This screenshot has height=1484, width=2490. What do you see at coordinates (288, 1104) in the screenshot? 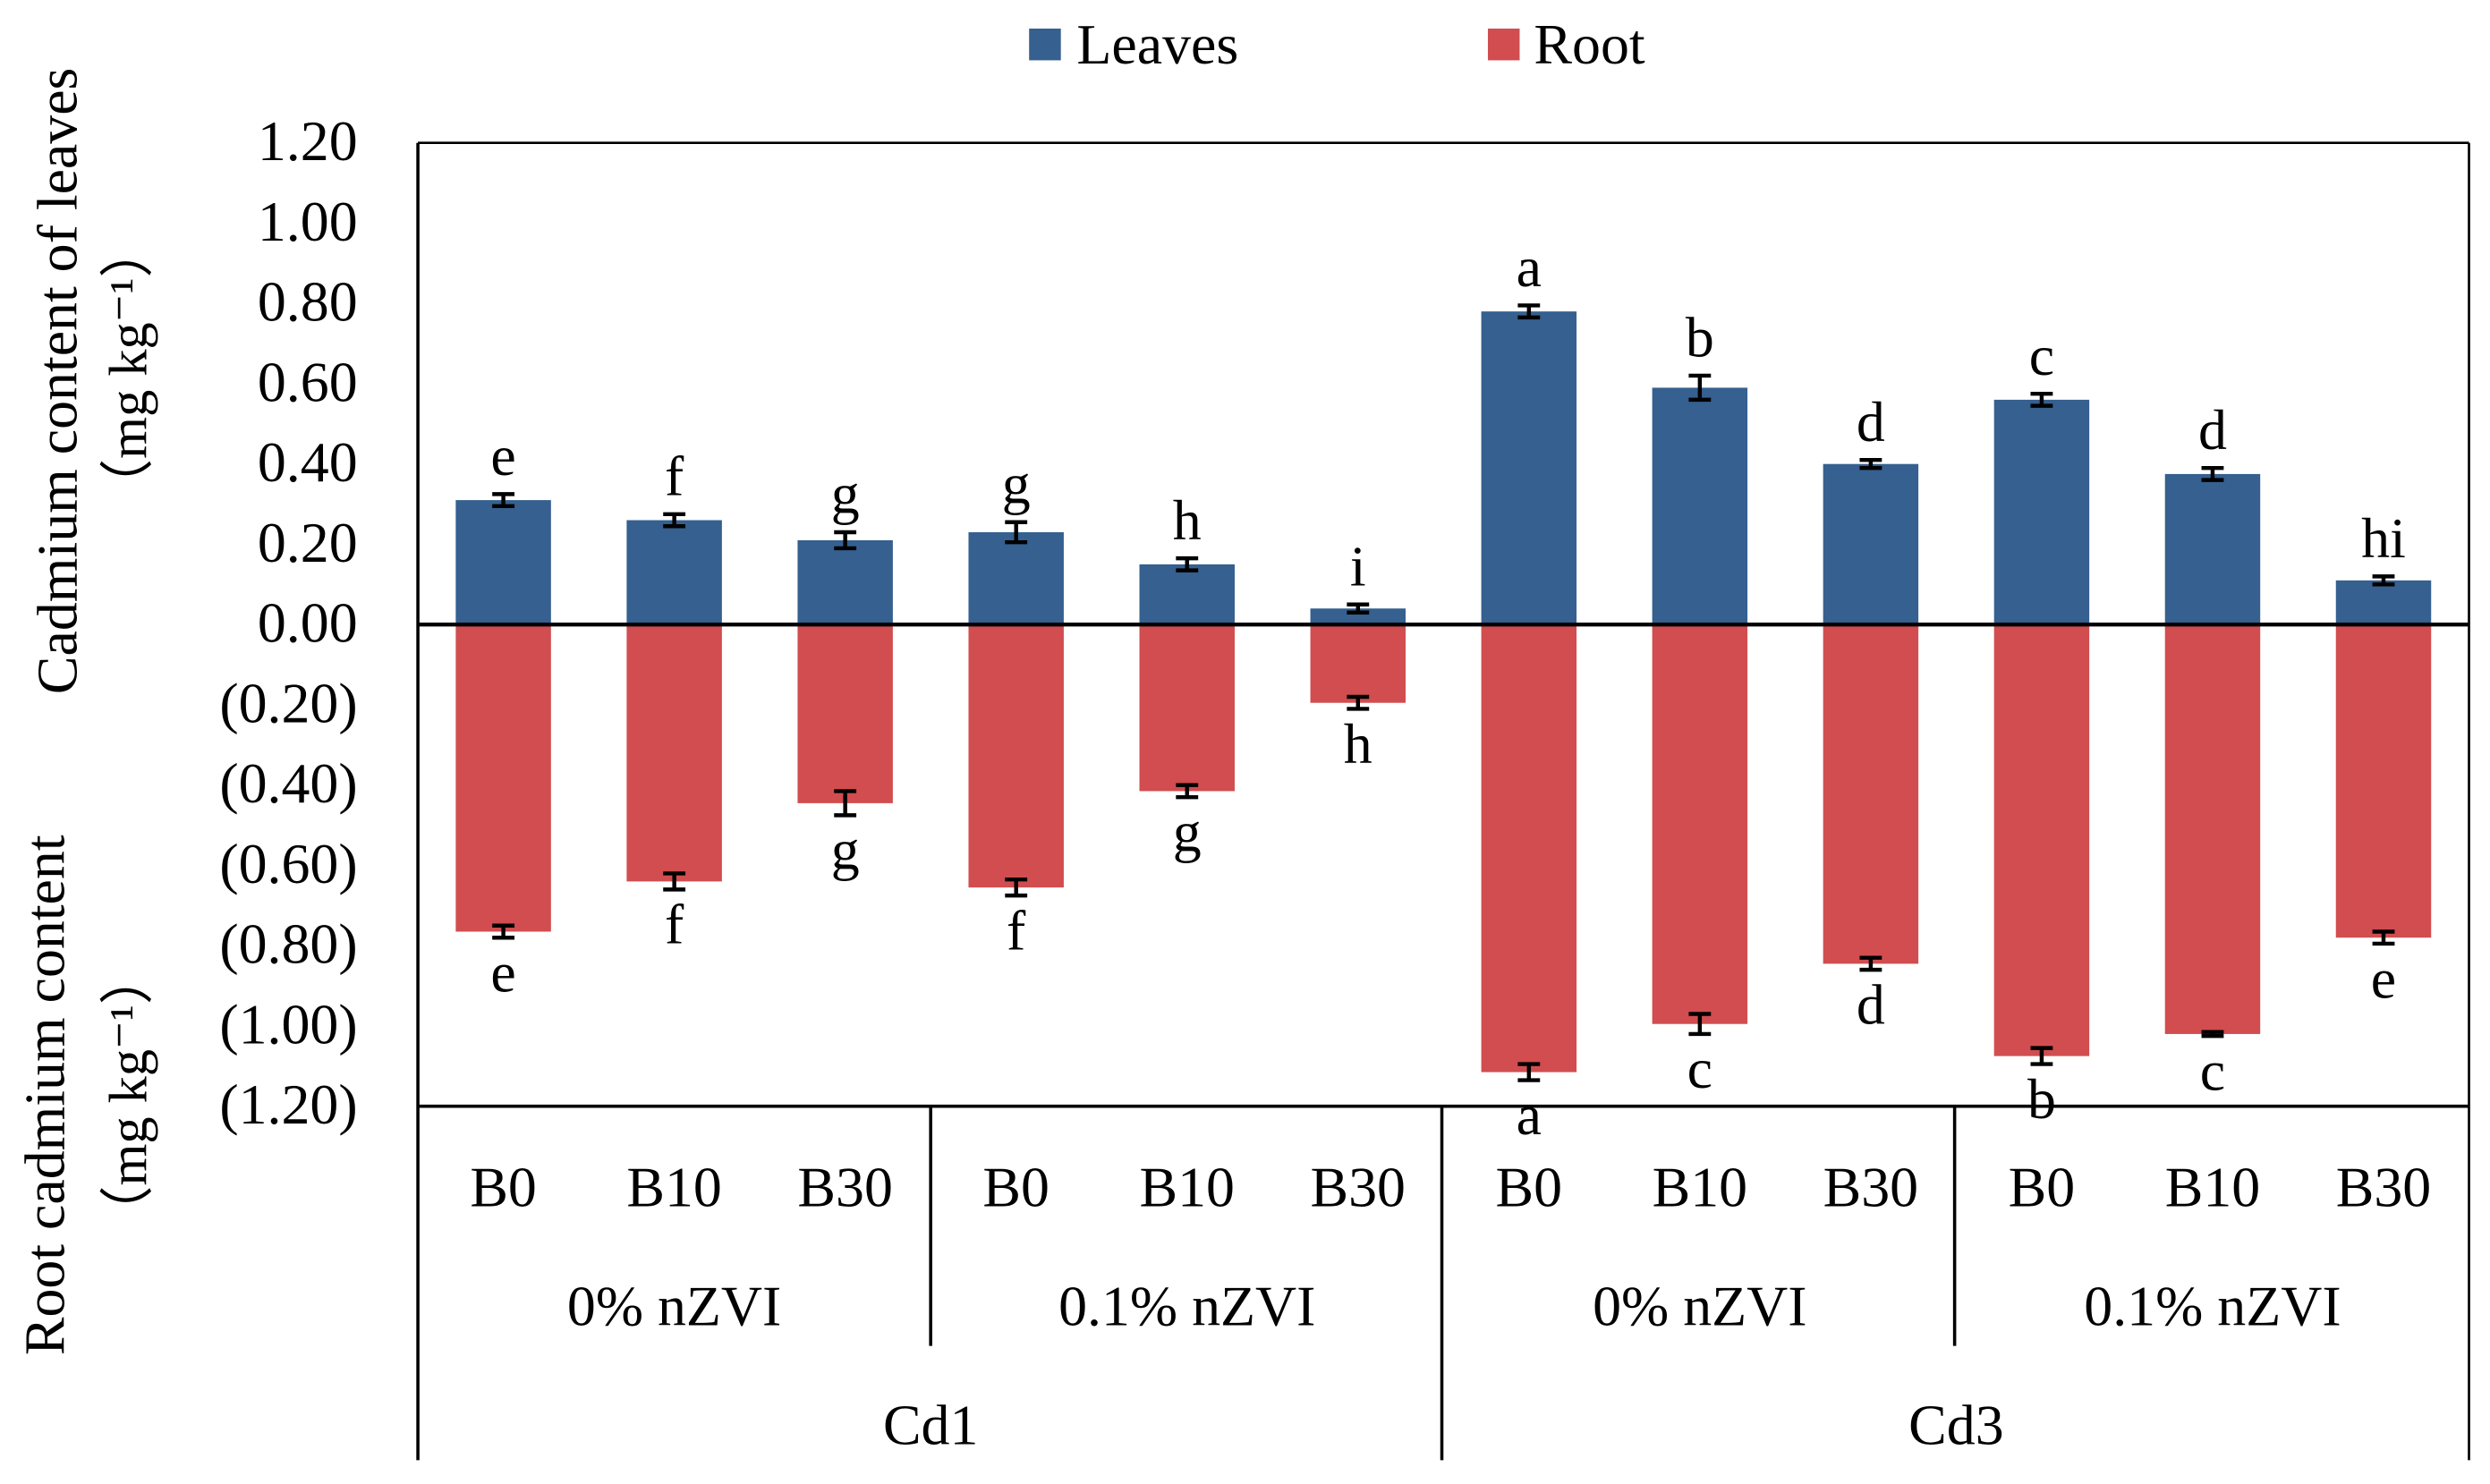
I see `y-tick-label: (1.20)` at bounding box center [288, 1104].